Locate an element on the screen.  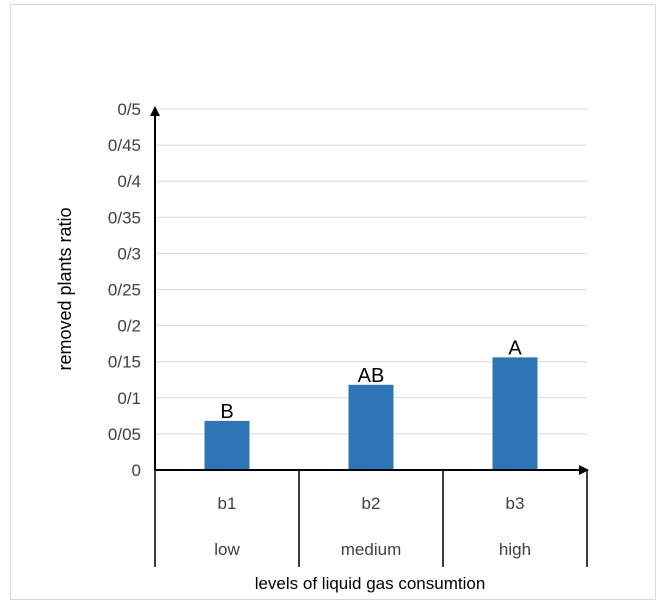
category-label: b1 is located at coordinates (227, 503).